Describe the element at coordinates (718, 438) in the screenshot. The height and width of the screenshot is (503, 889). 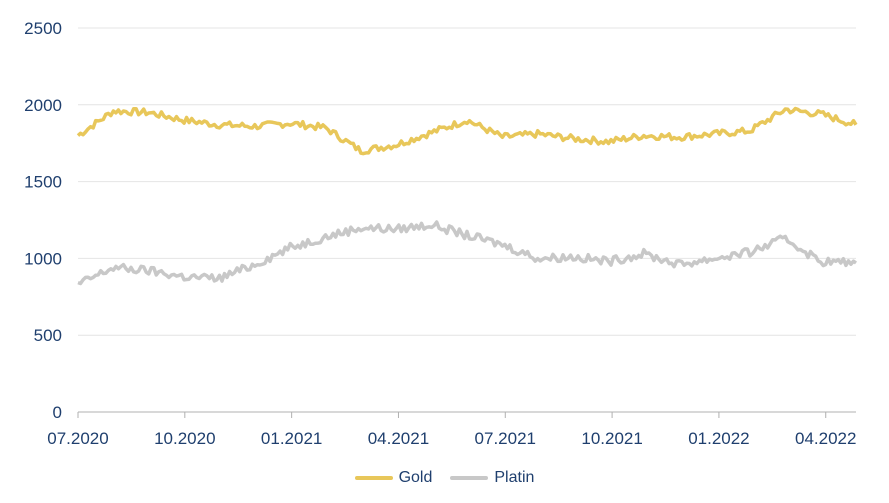
I see `x-tick-label-01.2022: 01.2022` at that location.